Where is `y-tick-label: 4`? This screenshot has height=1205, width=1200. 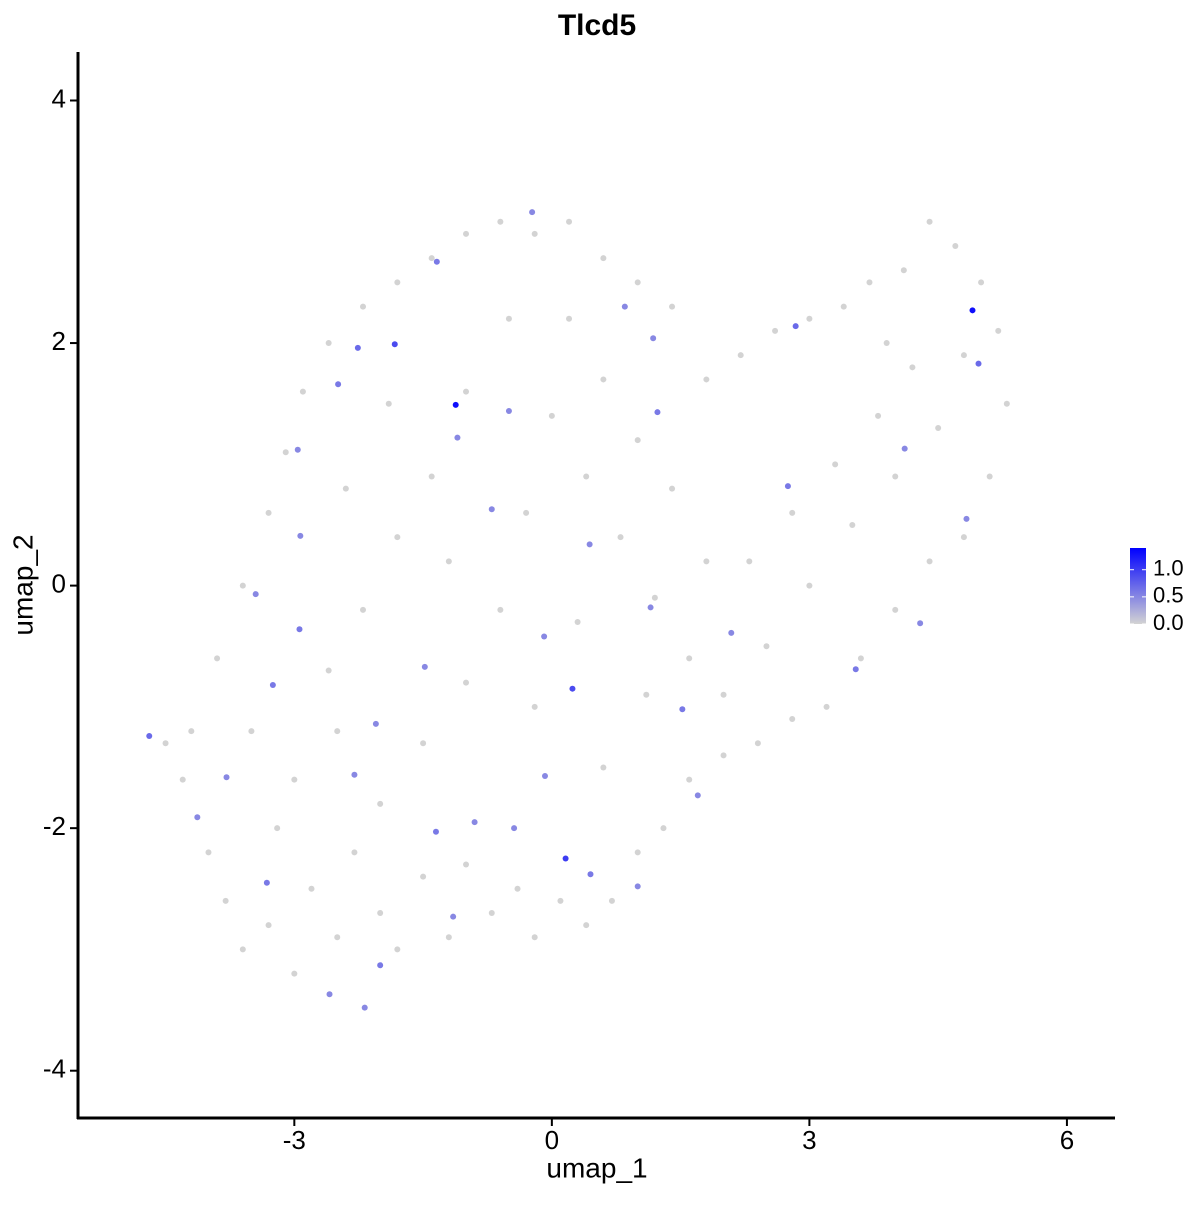
y-tick-label: 4 is located at coordinates (59, 98).